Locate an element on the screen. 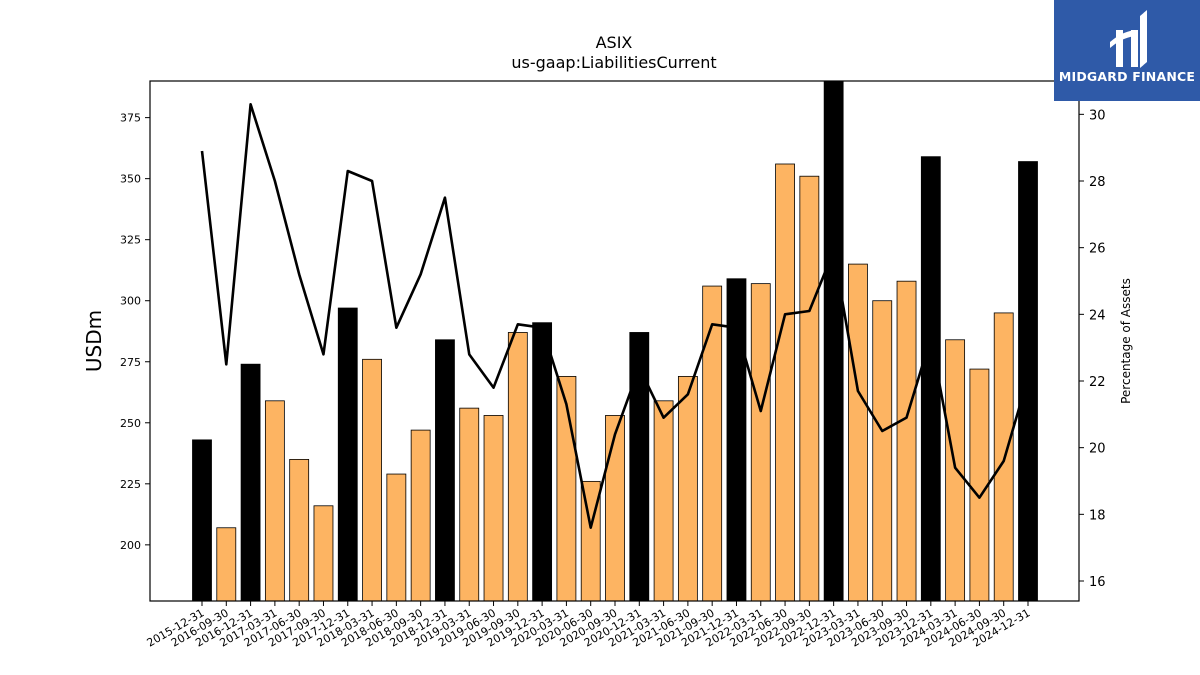 The height and width of the screenshot is (675, 1200). logo-text: MIDGARD FINANCE is located at coordinates (1127, 76).